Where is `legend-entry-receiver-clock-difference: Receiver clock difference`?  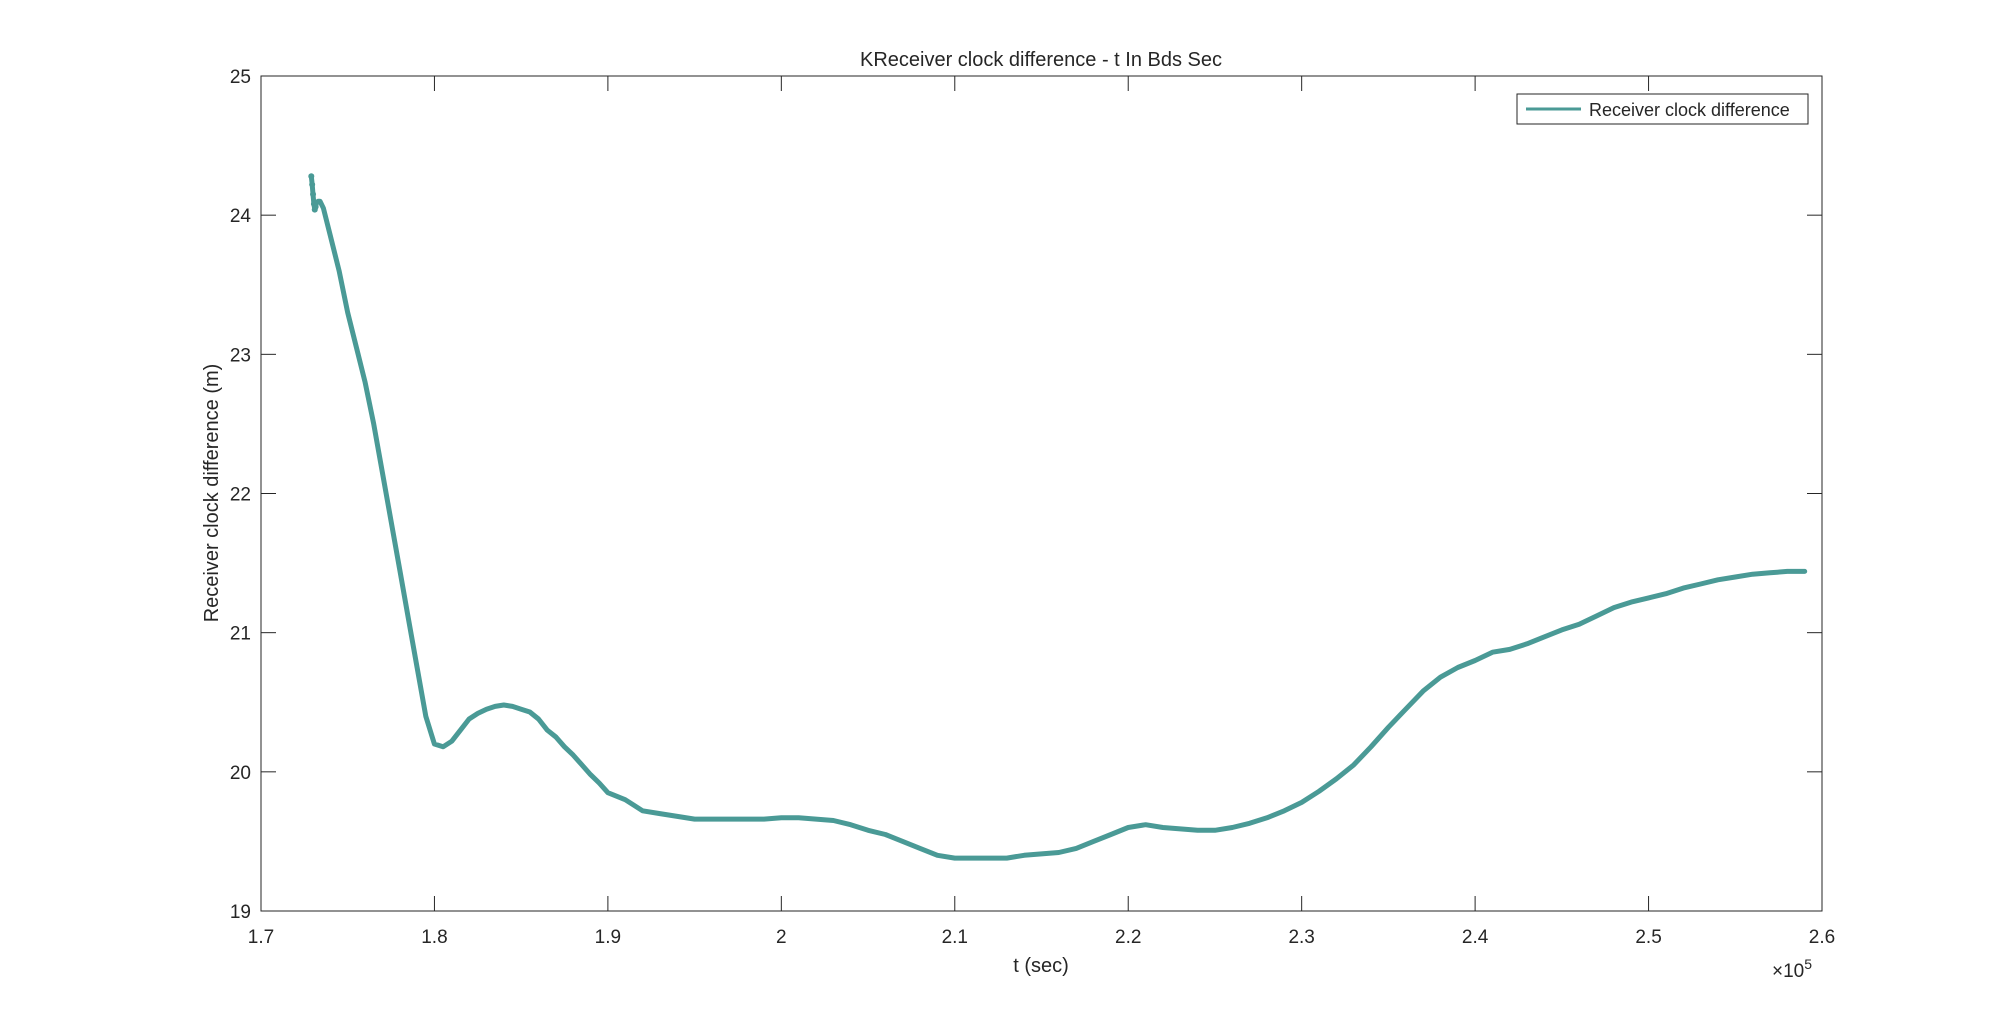 legend-entry-receiver-clock-difference: Receiver clock difference is located at coordinates (1689, 110).